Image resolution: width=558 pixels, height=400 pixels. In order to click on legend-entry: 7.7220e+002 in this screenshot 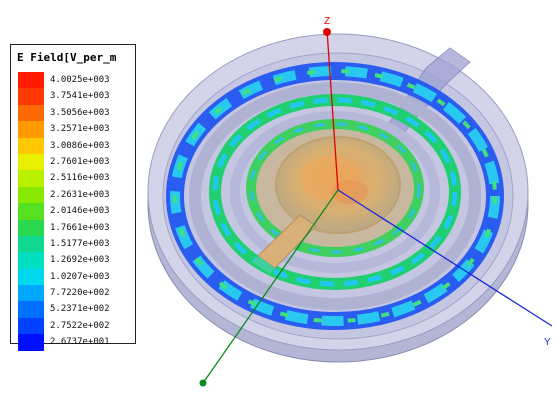, I will do `click(75, 293)`.